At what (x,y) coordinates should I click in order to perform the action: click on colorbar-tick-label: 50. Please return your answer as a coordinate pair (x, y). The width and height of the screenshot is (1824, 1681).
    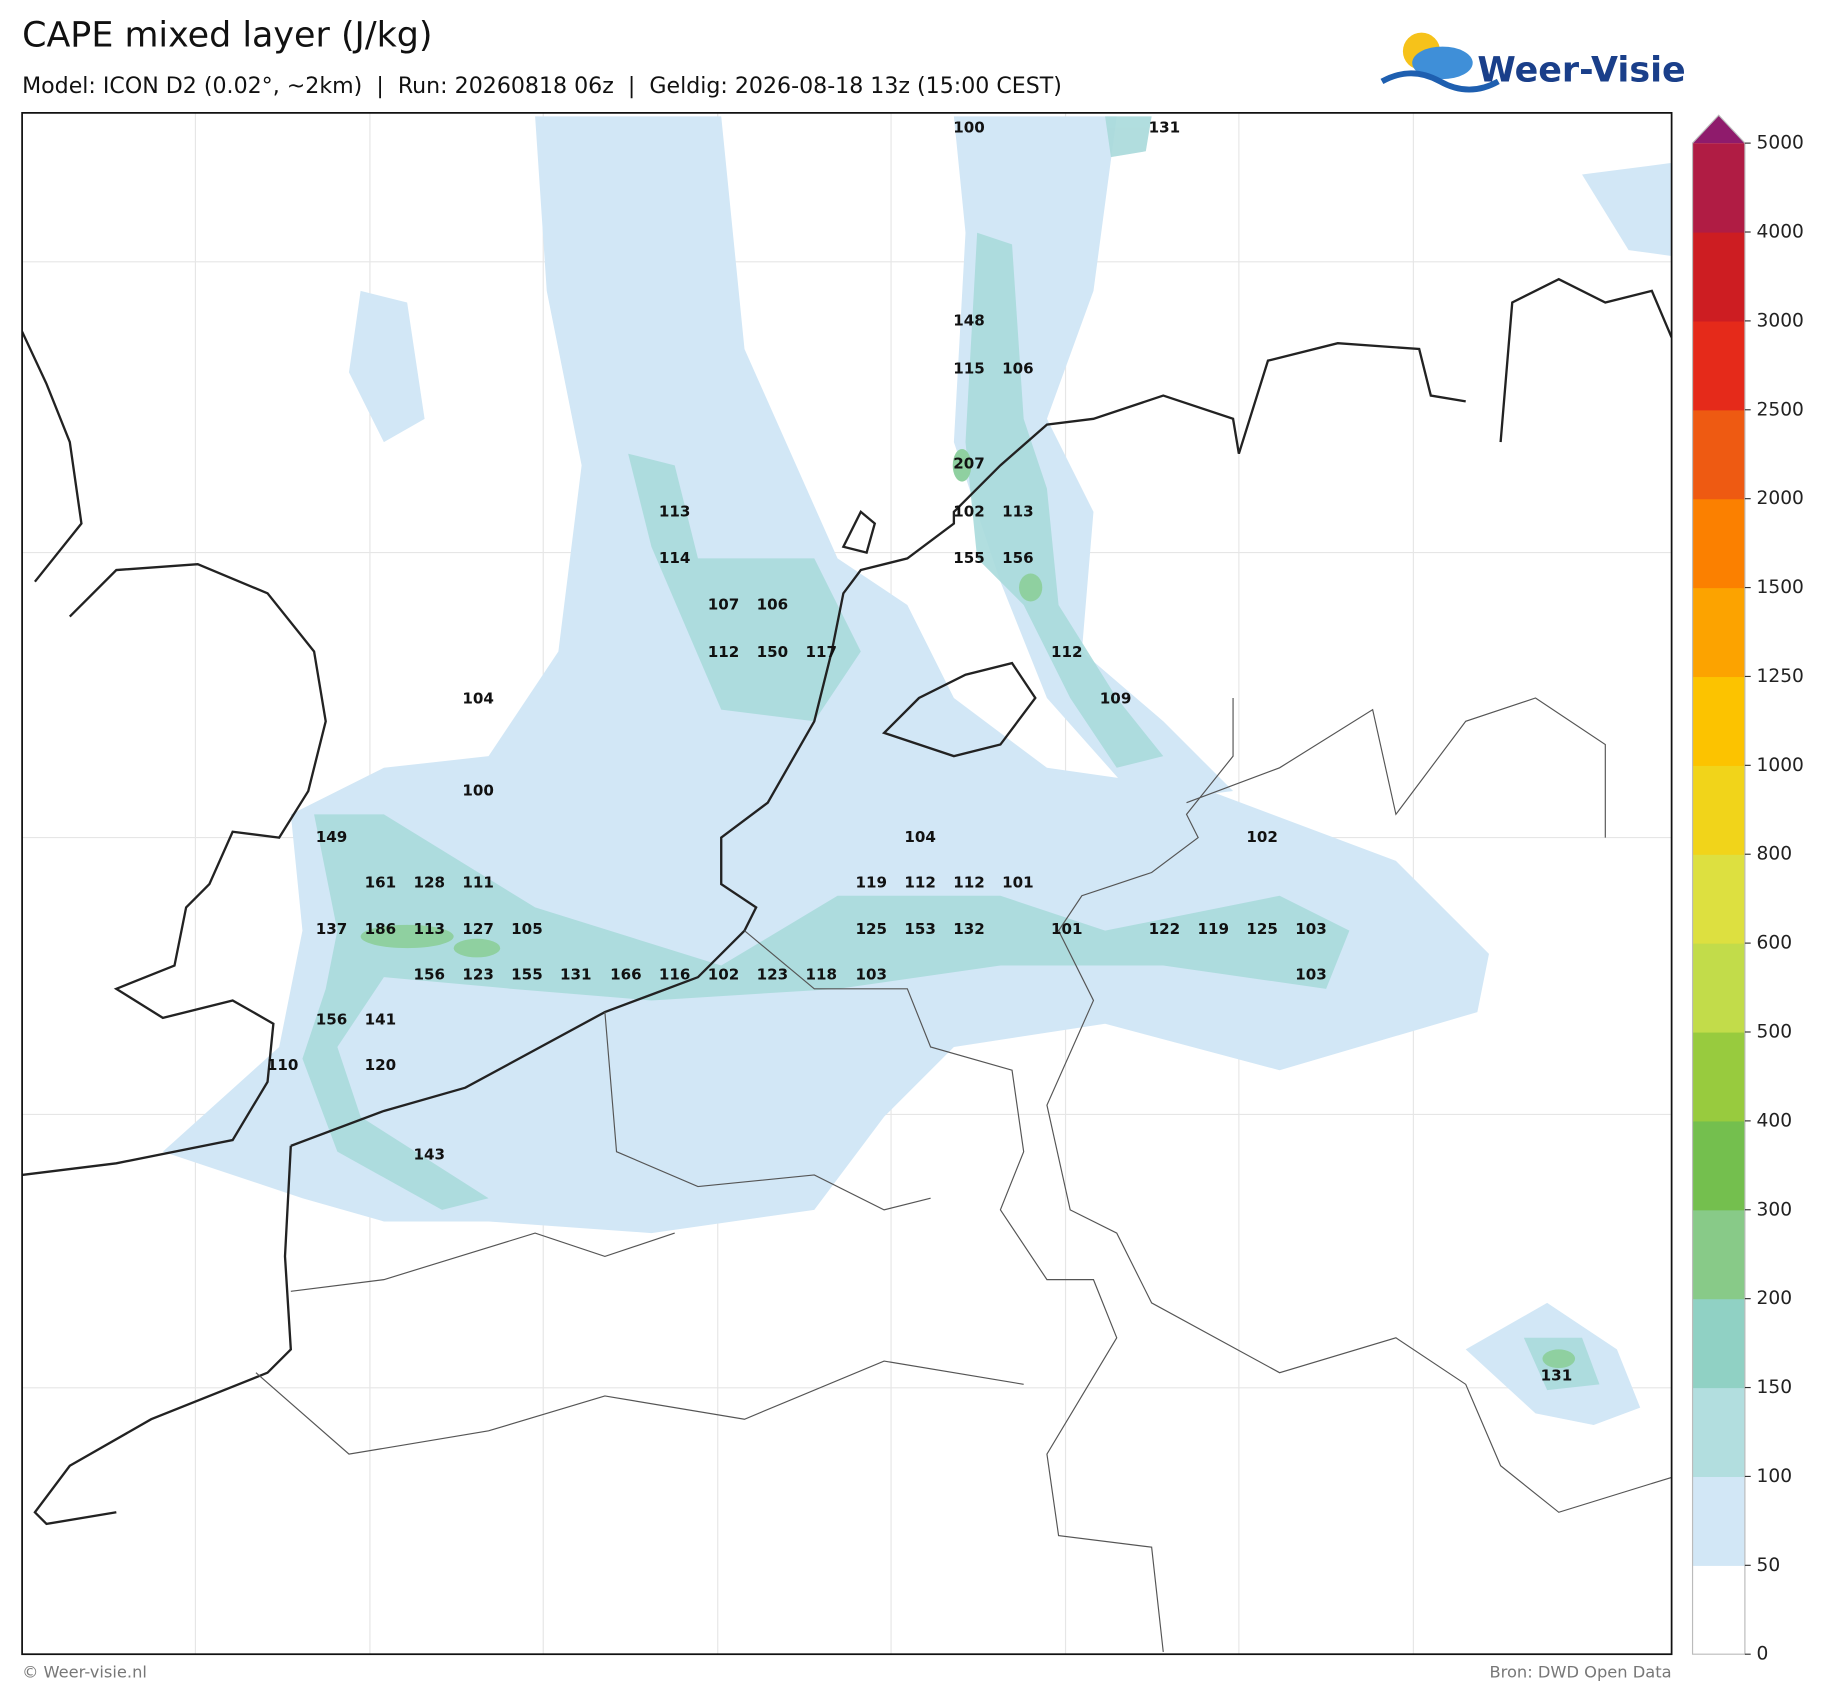
    Looking at the image, I should click on (1769, 1565).